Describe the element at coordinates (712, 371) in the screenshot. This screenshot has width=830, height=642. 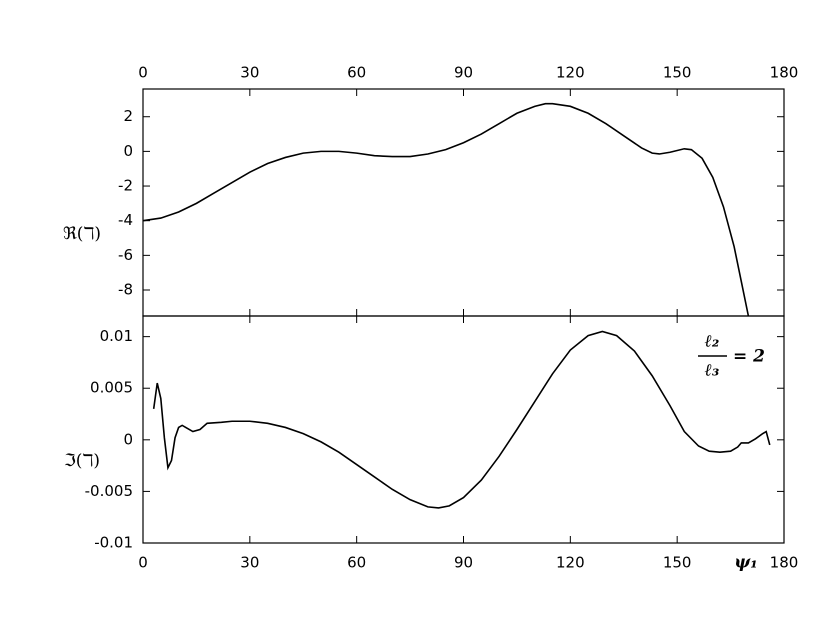
I see `annotation-denominator: ℓ₃` at that location.